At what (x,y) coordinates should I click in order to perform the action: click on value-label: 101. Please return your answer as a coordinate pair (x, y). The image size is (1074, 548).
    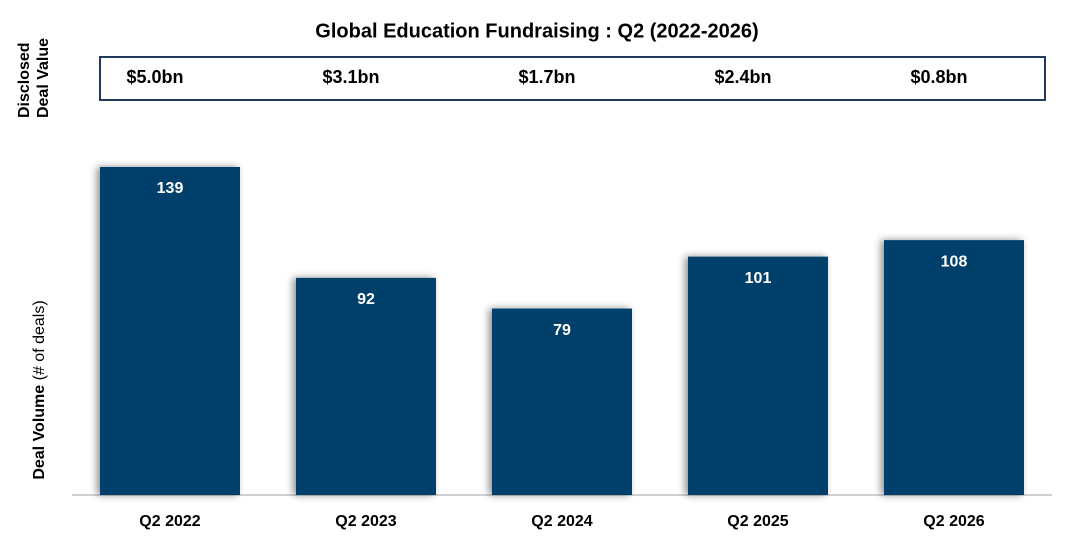
    Looking at the image, I should click on (758, 278).